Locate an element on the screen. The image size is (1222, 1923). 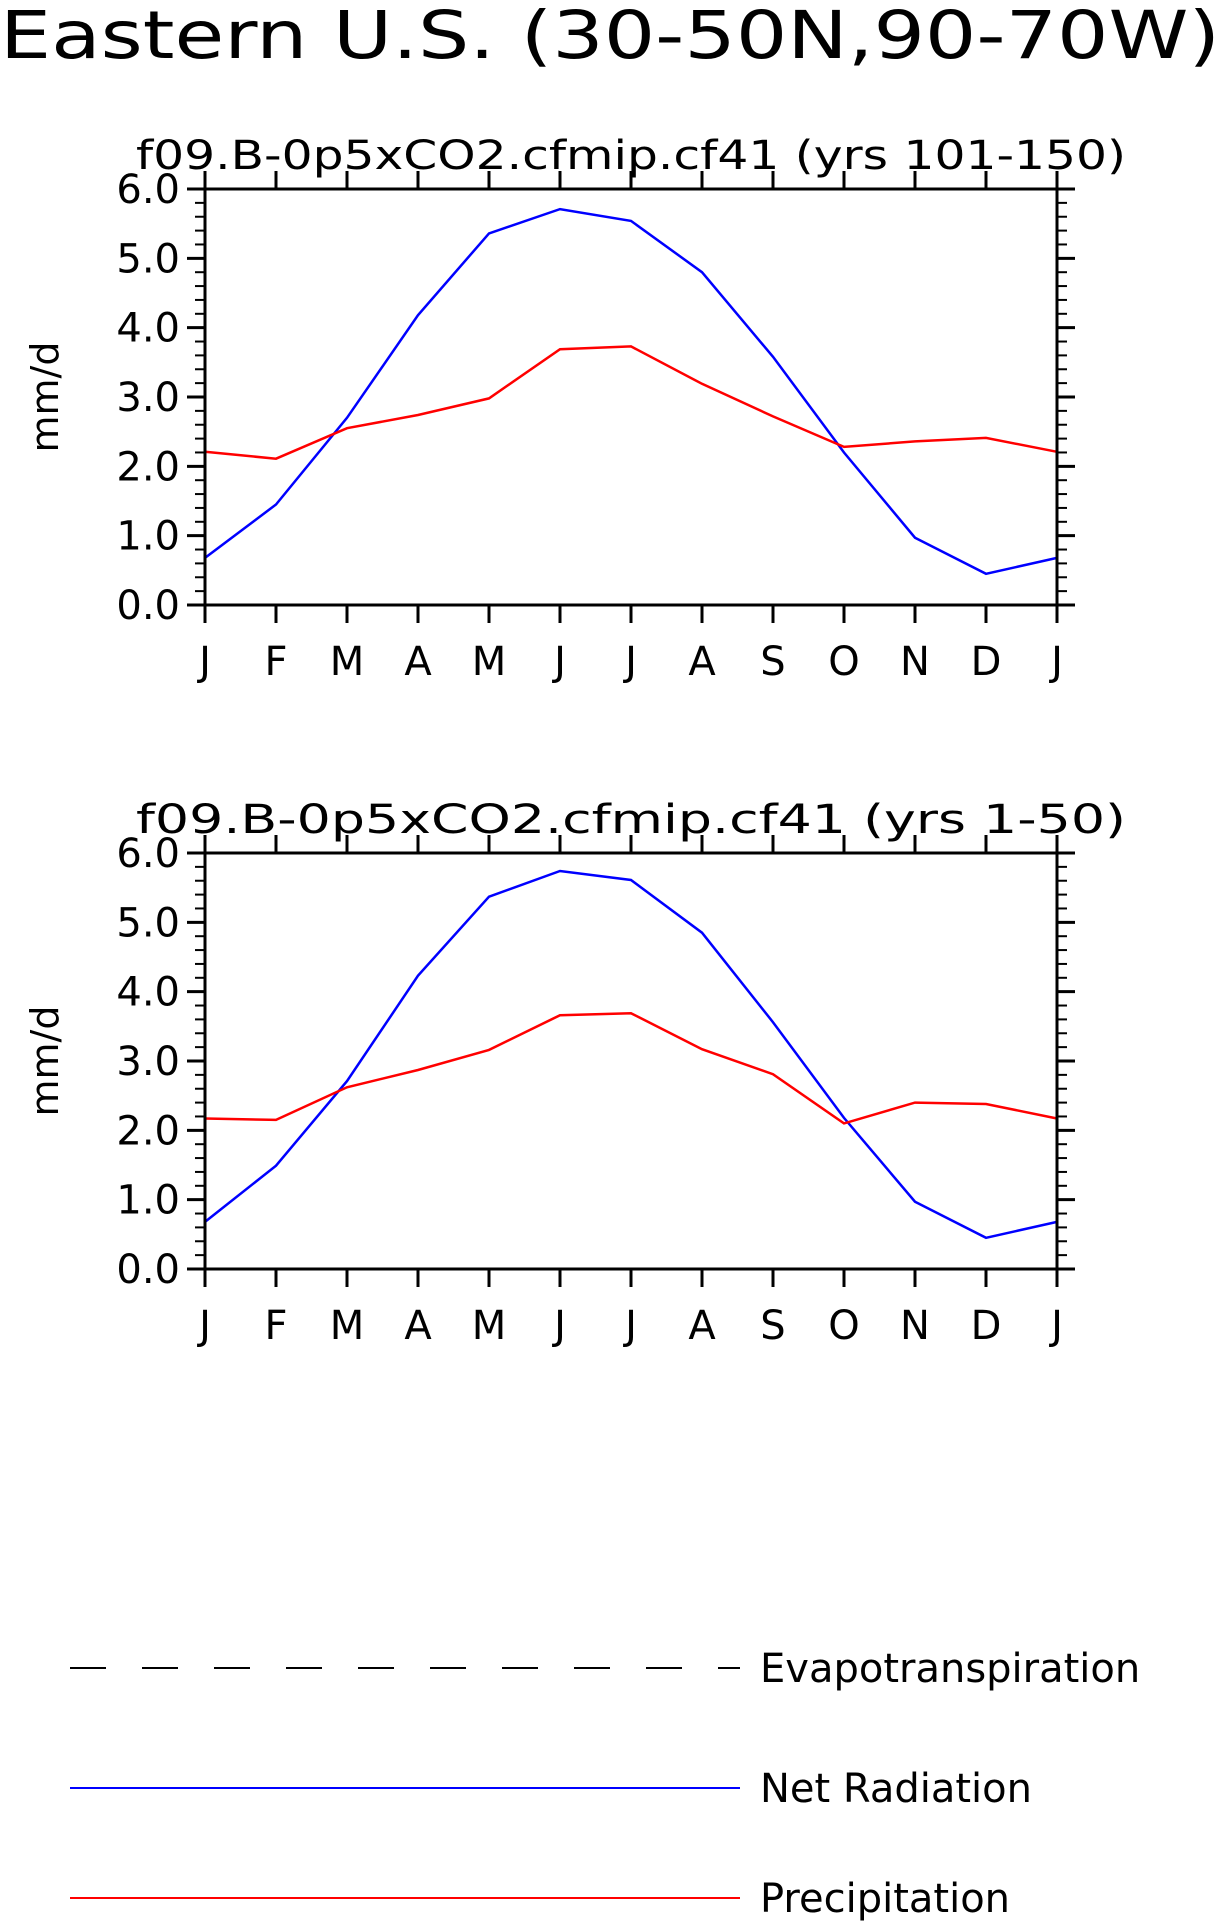
legend-label: Net Radiation is located at coordinates (896, 1789).